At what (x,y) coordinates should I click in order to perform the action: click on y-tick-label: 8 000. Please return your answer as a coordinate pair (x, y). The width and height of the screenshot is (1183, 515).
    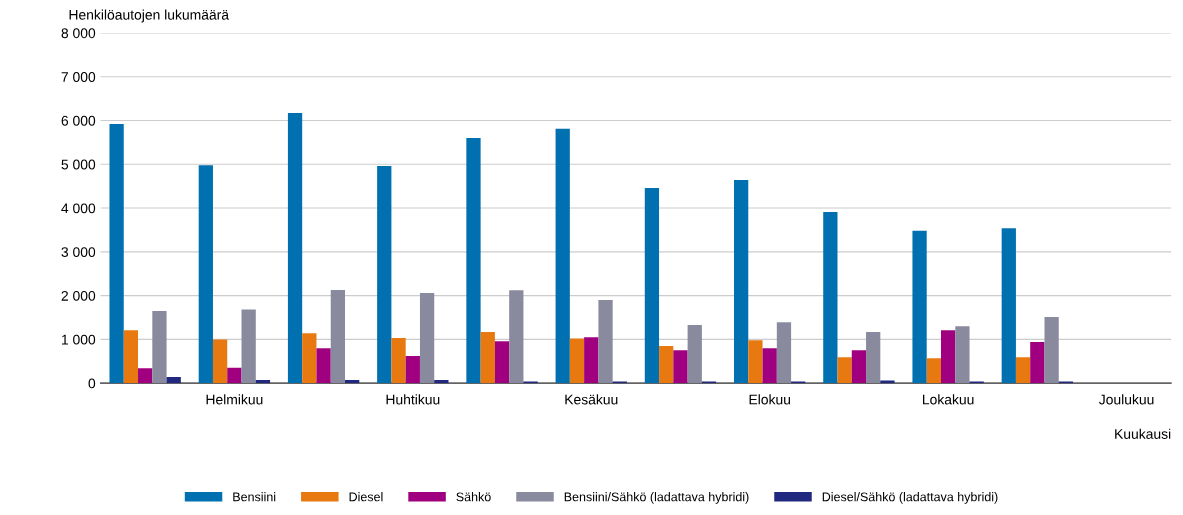
    Looking at the image, I should click on (78, 33).